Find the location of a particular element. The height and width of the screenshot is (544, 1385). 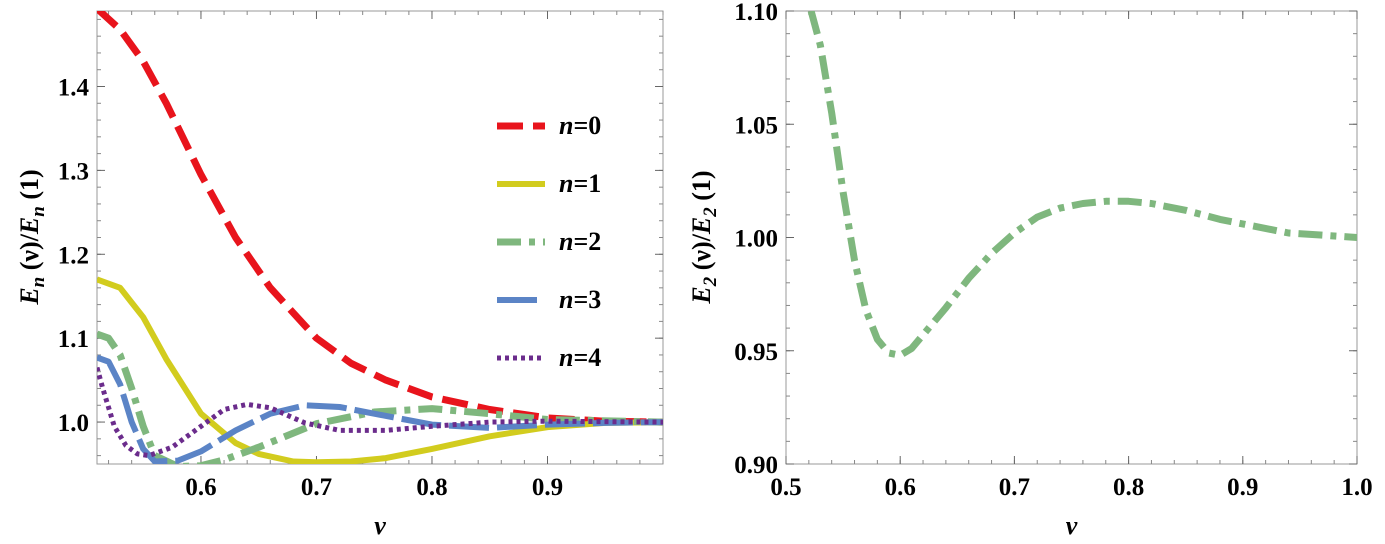

legend-label-value: =3 is located at coordinates (587, 299).